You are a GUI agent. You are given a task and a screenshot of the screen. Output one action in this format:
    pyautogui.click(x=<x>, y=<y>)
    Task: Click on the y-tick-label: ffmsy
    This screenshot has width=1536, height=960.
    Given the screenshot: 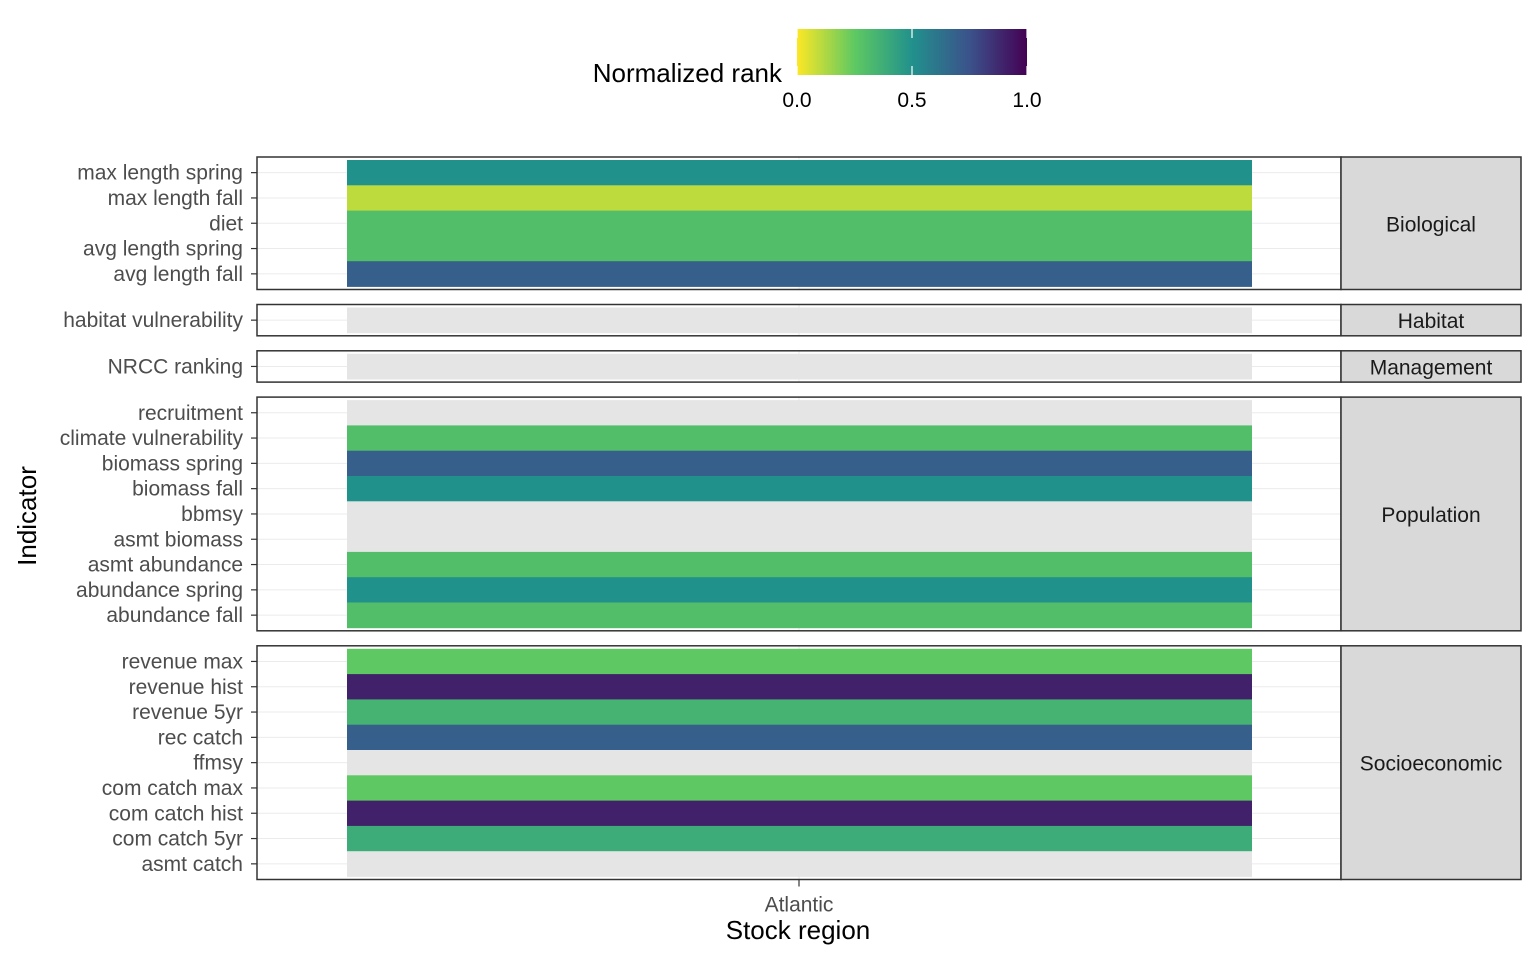 What is the action you would take?
    pyautogui.click(x=218, y=763)
    